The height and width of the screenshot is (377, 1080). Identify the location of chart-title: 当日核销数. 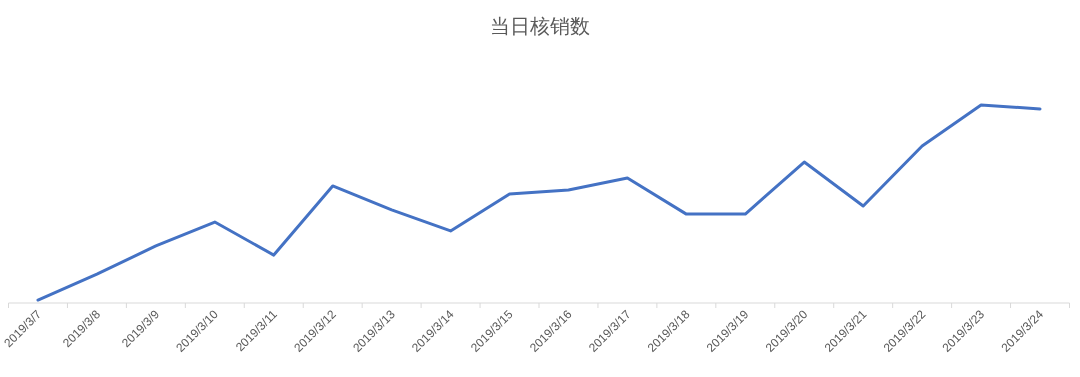
(540, 26).